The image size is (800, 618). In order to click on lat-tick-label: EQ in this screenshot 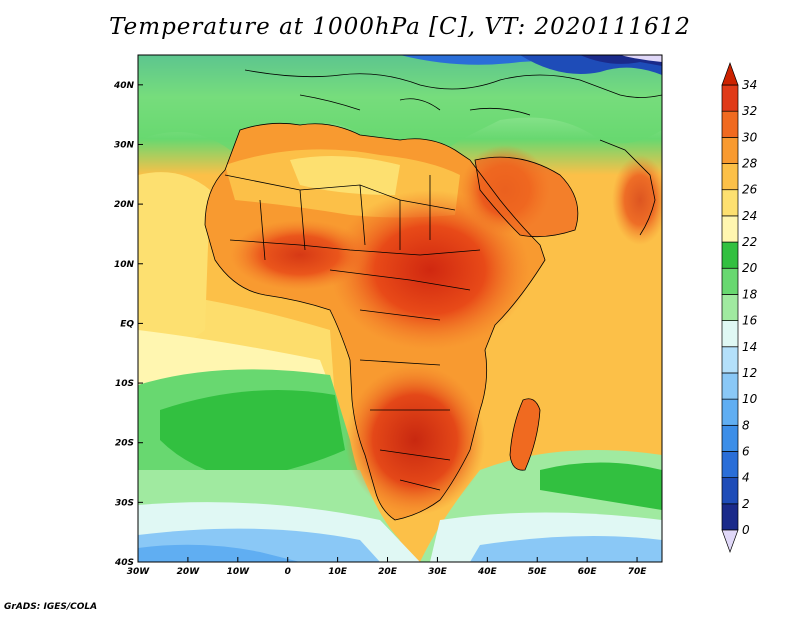, I will do `click(127, 324)`.